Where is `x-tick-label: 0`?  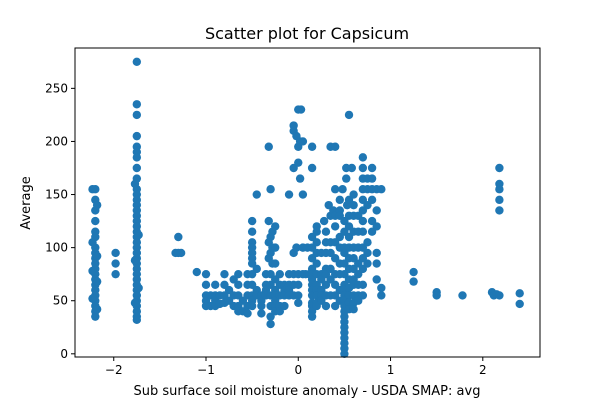
x-tick-label: 0 is located at coordinates (298, 370).